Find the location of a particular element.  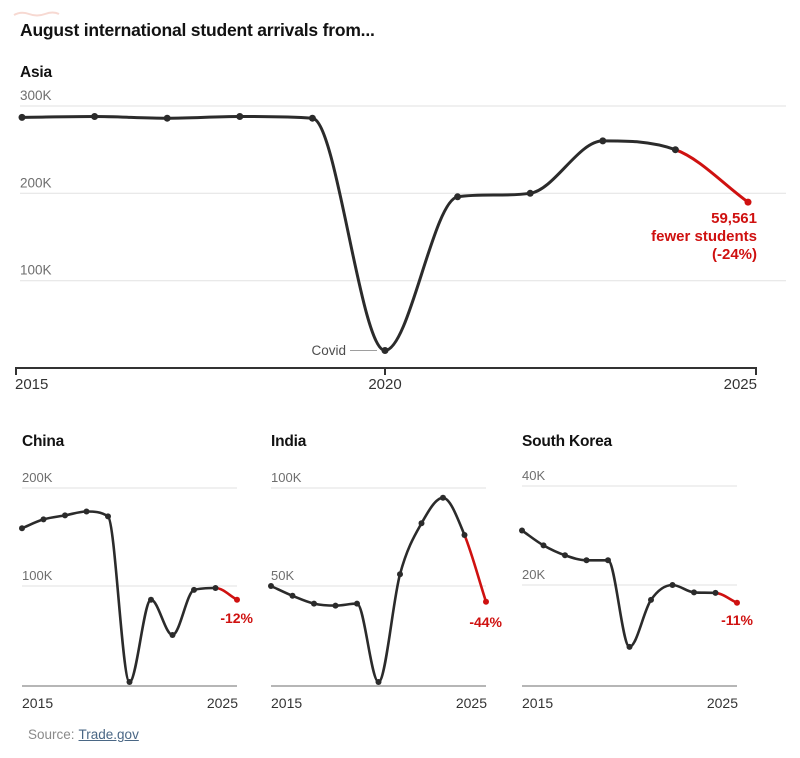

china-line-chart: 200K 100K 2015 2025 -12% is located at coordinates (136, 590).